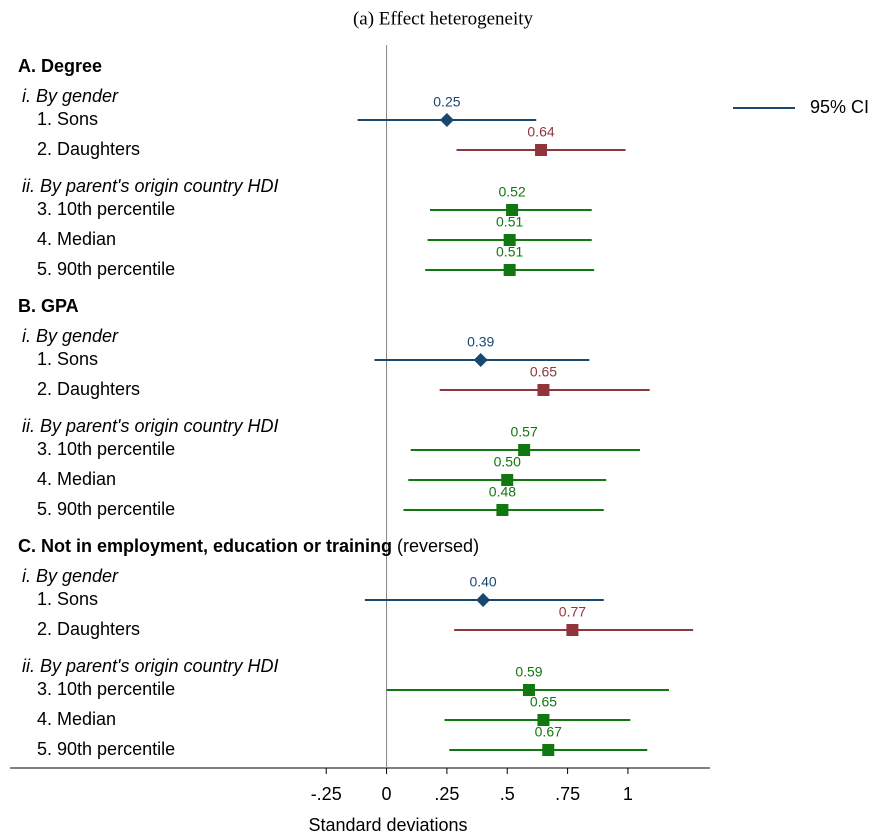 The height and width of the screenshot is (837, 886). Describe the element at coordinates (567, 794) in the screenshot. I see `x-tick-label: .75` at that location.